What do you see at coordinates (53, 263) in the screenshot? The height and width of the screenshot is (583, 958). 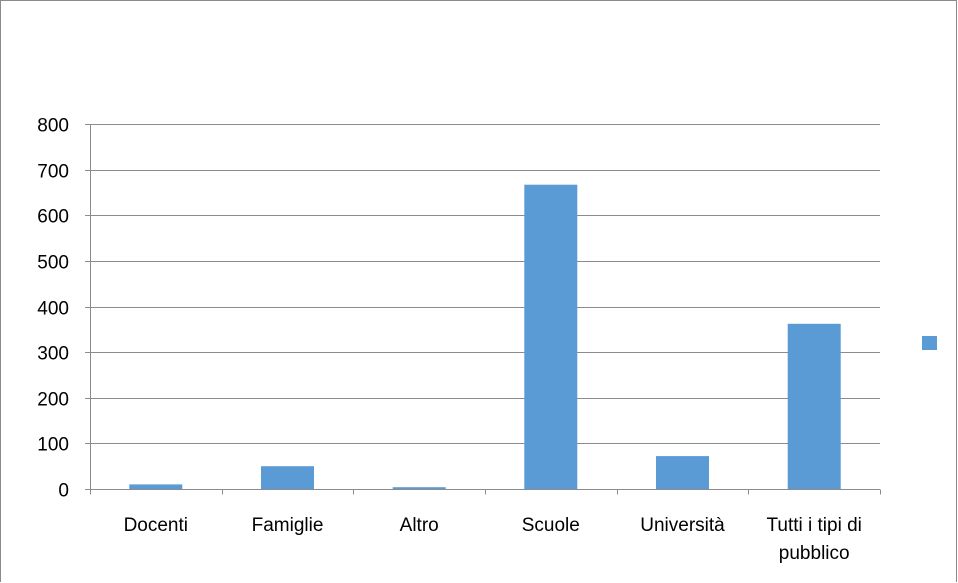 I see `y-tick-label: 500` at bounding box center [53, 263].